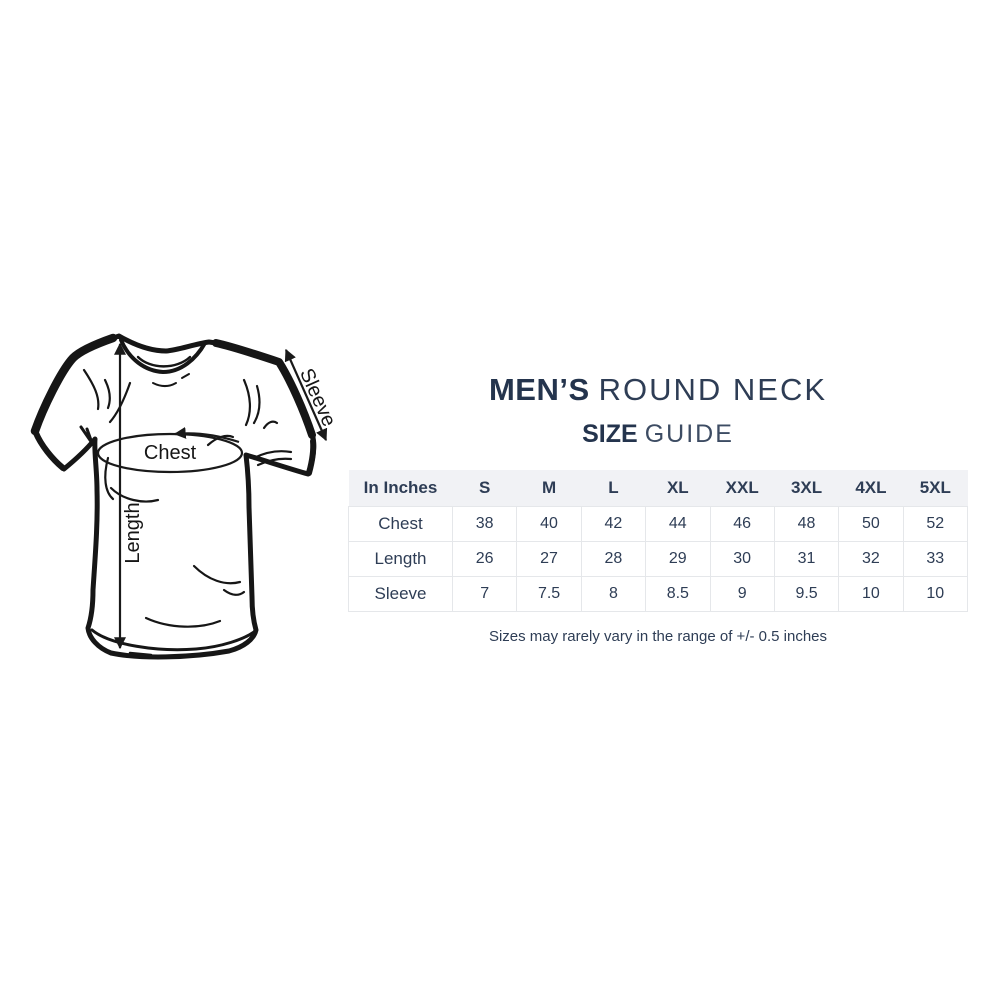 Image resolution: width=1000 pixels, height=1000 pixels. I want to click on header-size-3xl: 3XL, so click(806, 488).